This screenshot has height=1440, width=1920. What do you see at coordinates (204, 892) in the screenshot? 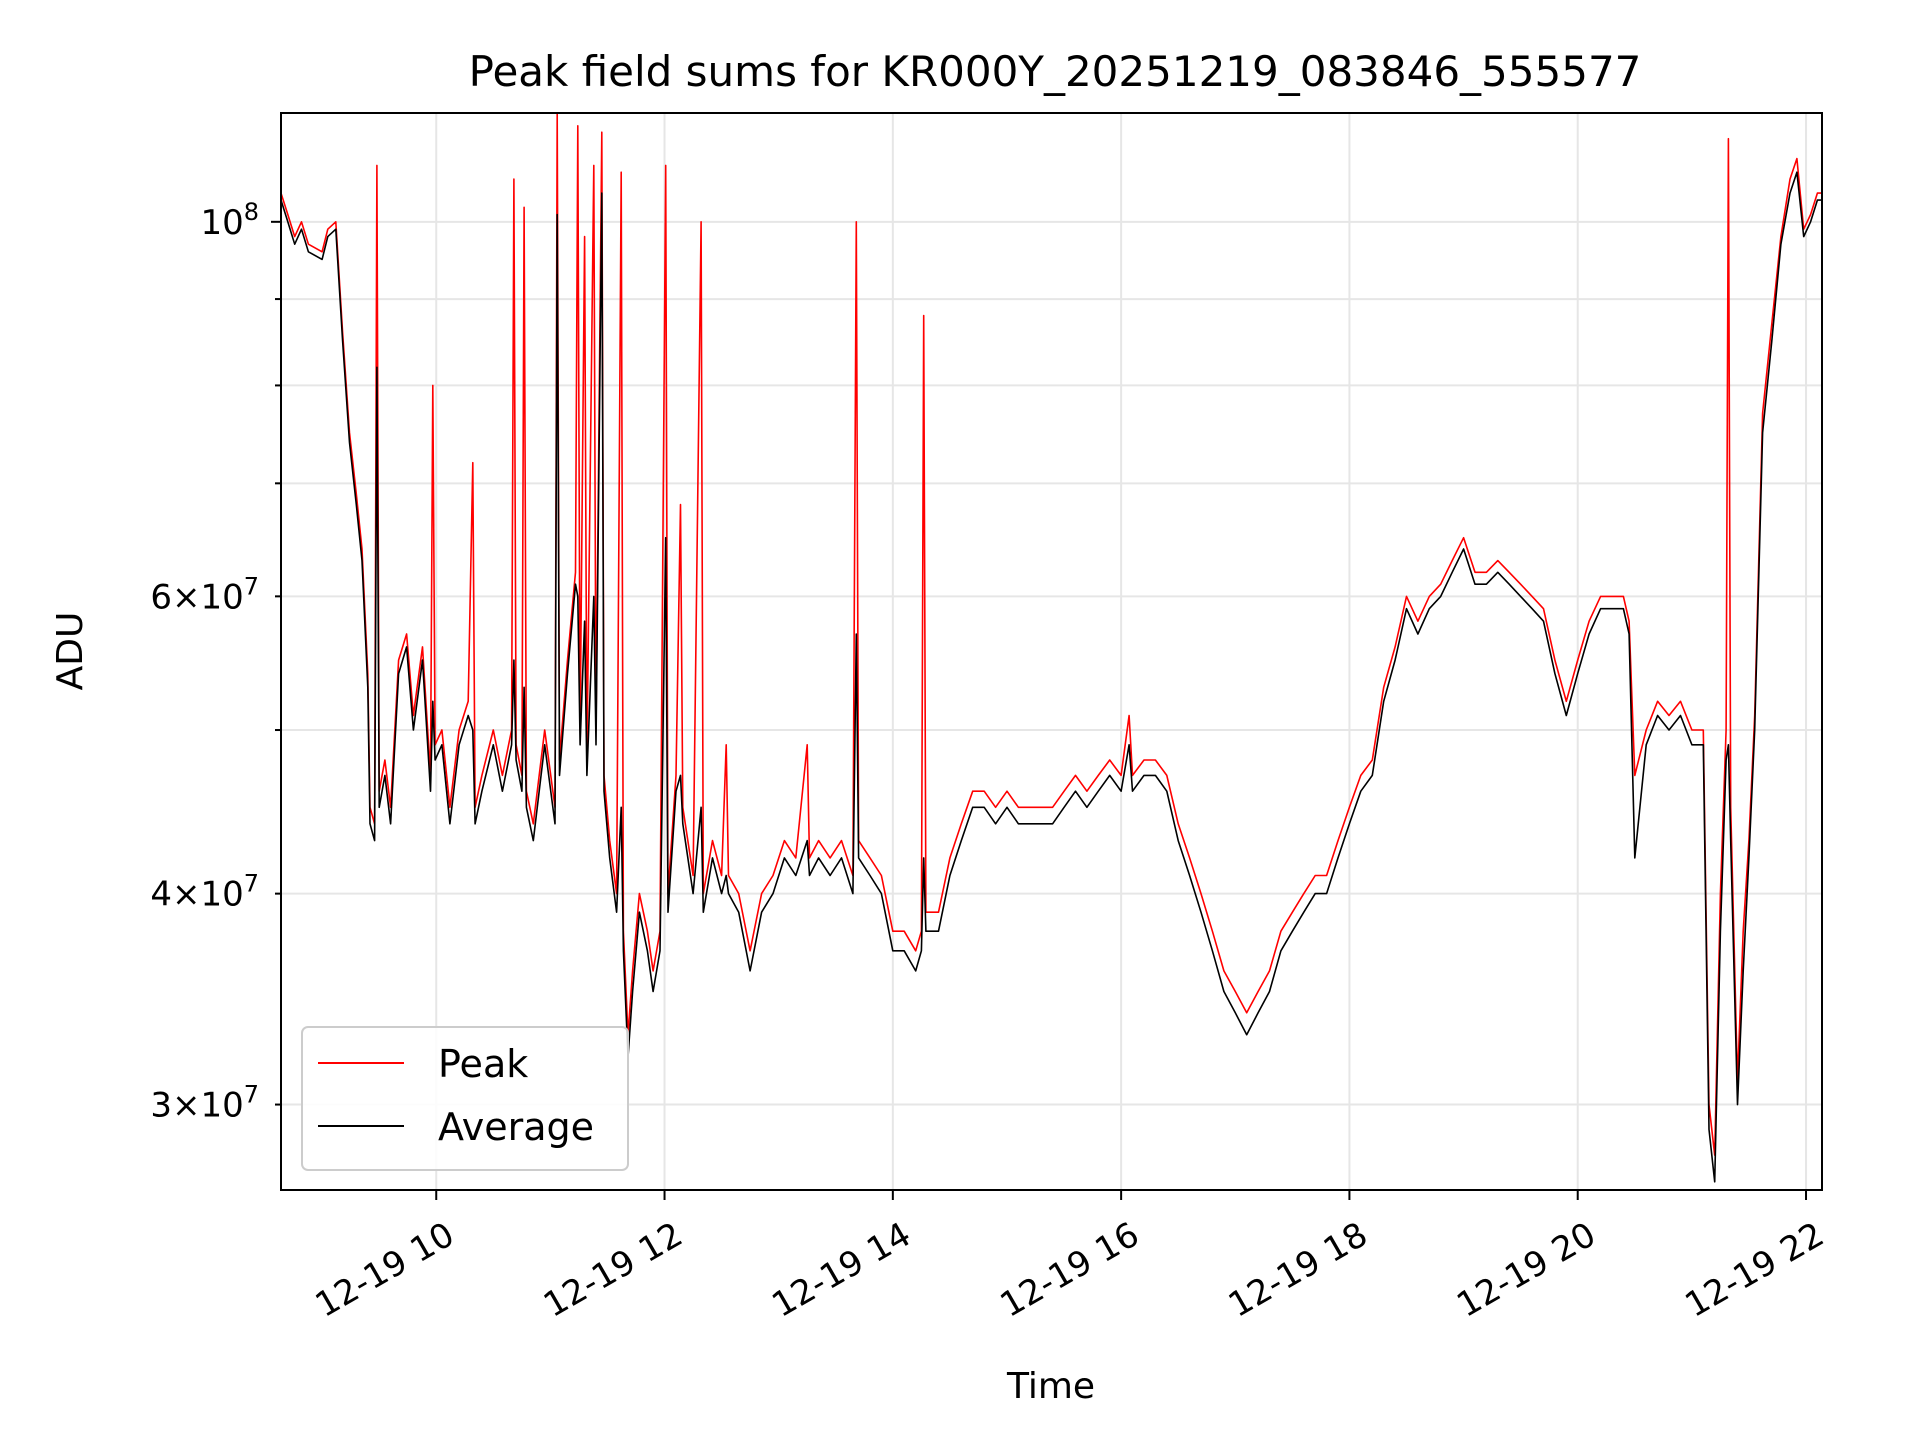
I see `y-tick-label: 4×107` at bounding box center [204, 892].